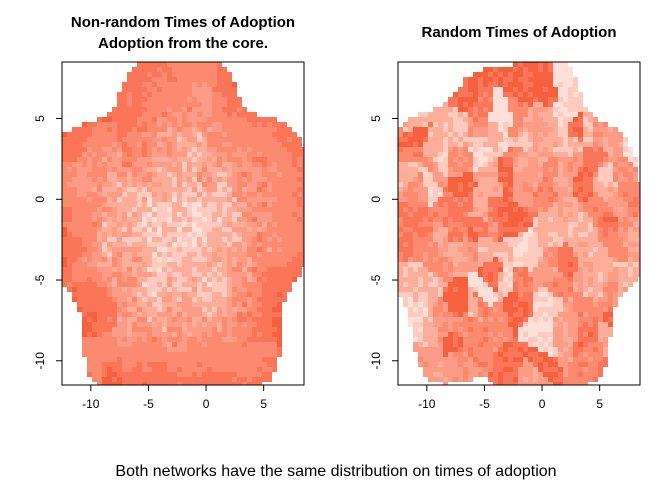  Describe the element at coordinates (183, 43) in the screenshot. I see `panel-title-line-2: Adoption from the core.` at that location.